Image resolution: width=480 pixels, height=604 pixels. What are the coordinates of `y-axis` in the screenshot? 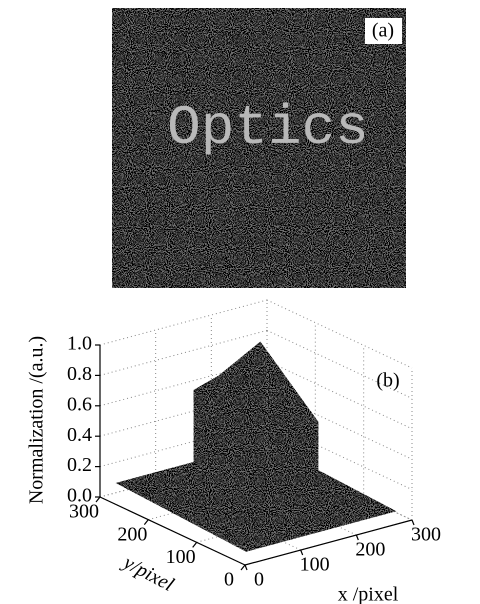 It's located at (172, 531).